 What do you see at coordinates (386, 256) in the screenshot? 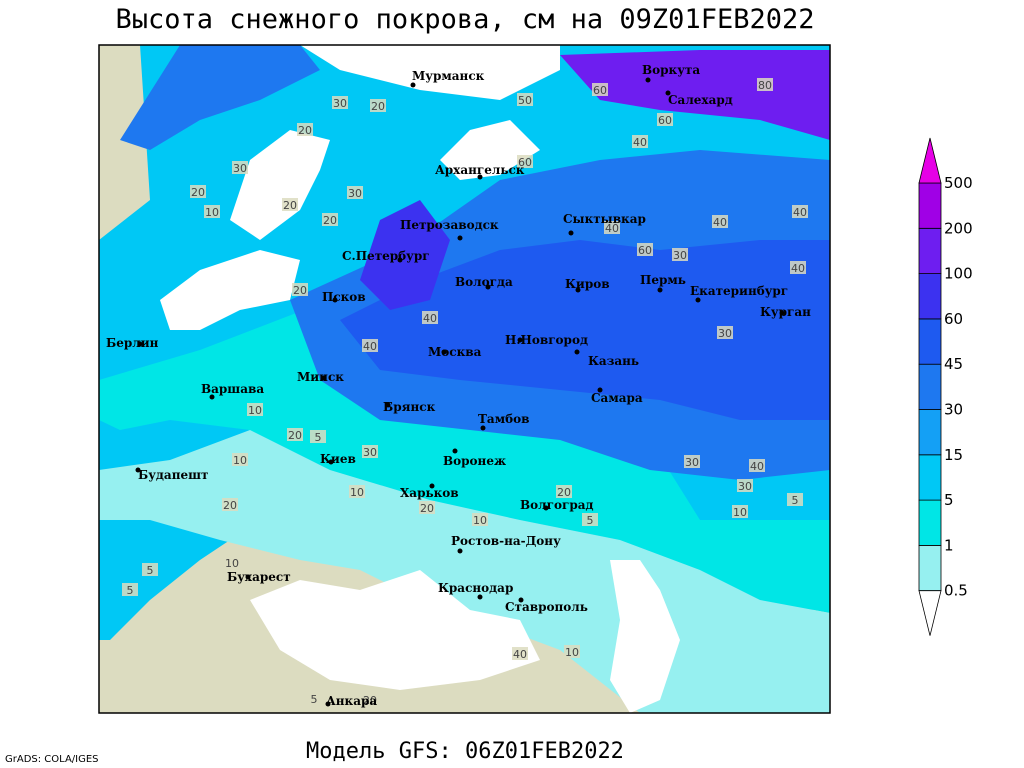
I see `city-label: С.Петербург` at bounding box center [386, 256].